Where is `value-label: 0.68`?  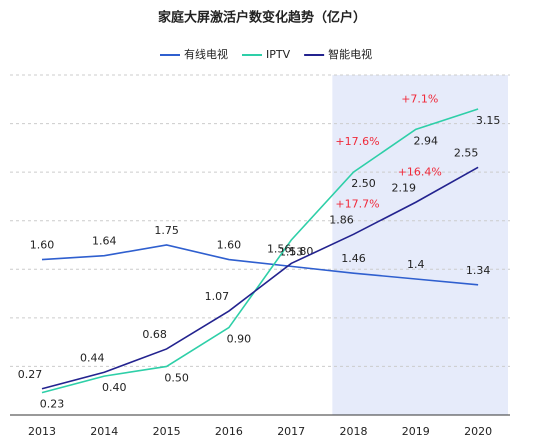 value-label: 0.68 is located at coordinates (154, 334).